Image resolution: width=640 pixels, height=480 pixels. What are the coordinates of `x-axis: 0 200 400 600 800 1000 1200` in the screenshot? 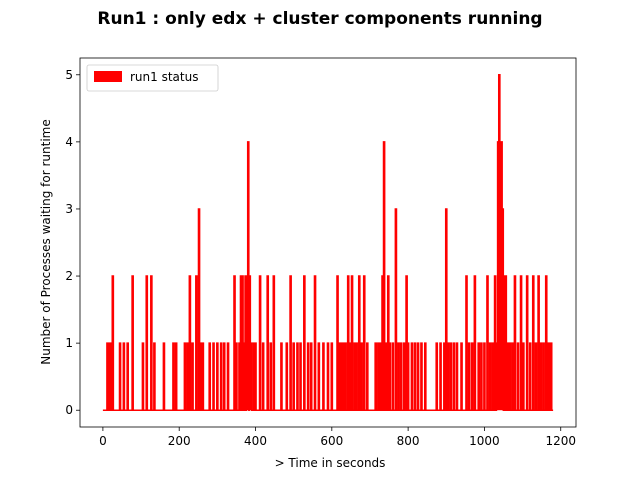 It's located at (337, 437).